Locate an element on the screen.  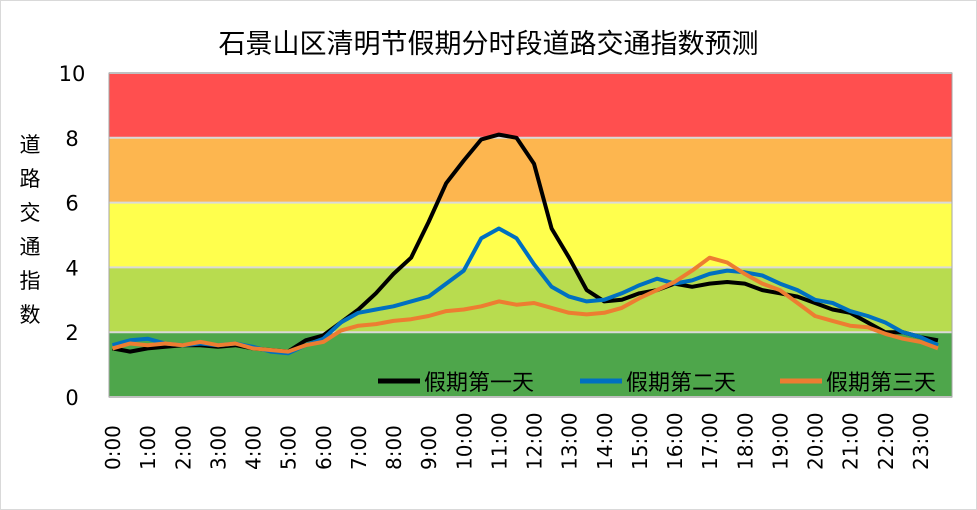
y-axis-label-char: 道 is located at coordinates (30, 145).